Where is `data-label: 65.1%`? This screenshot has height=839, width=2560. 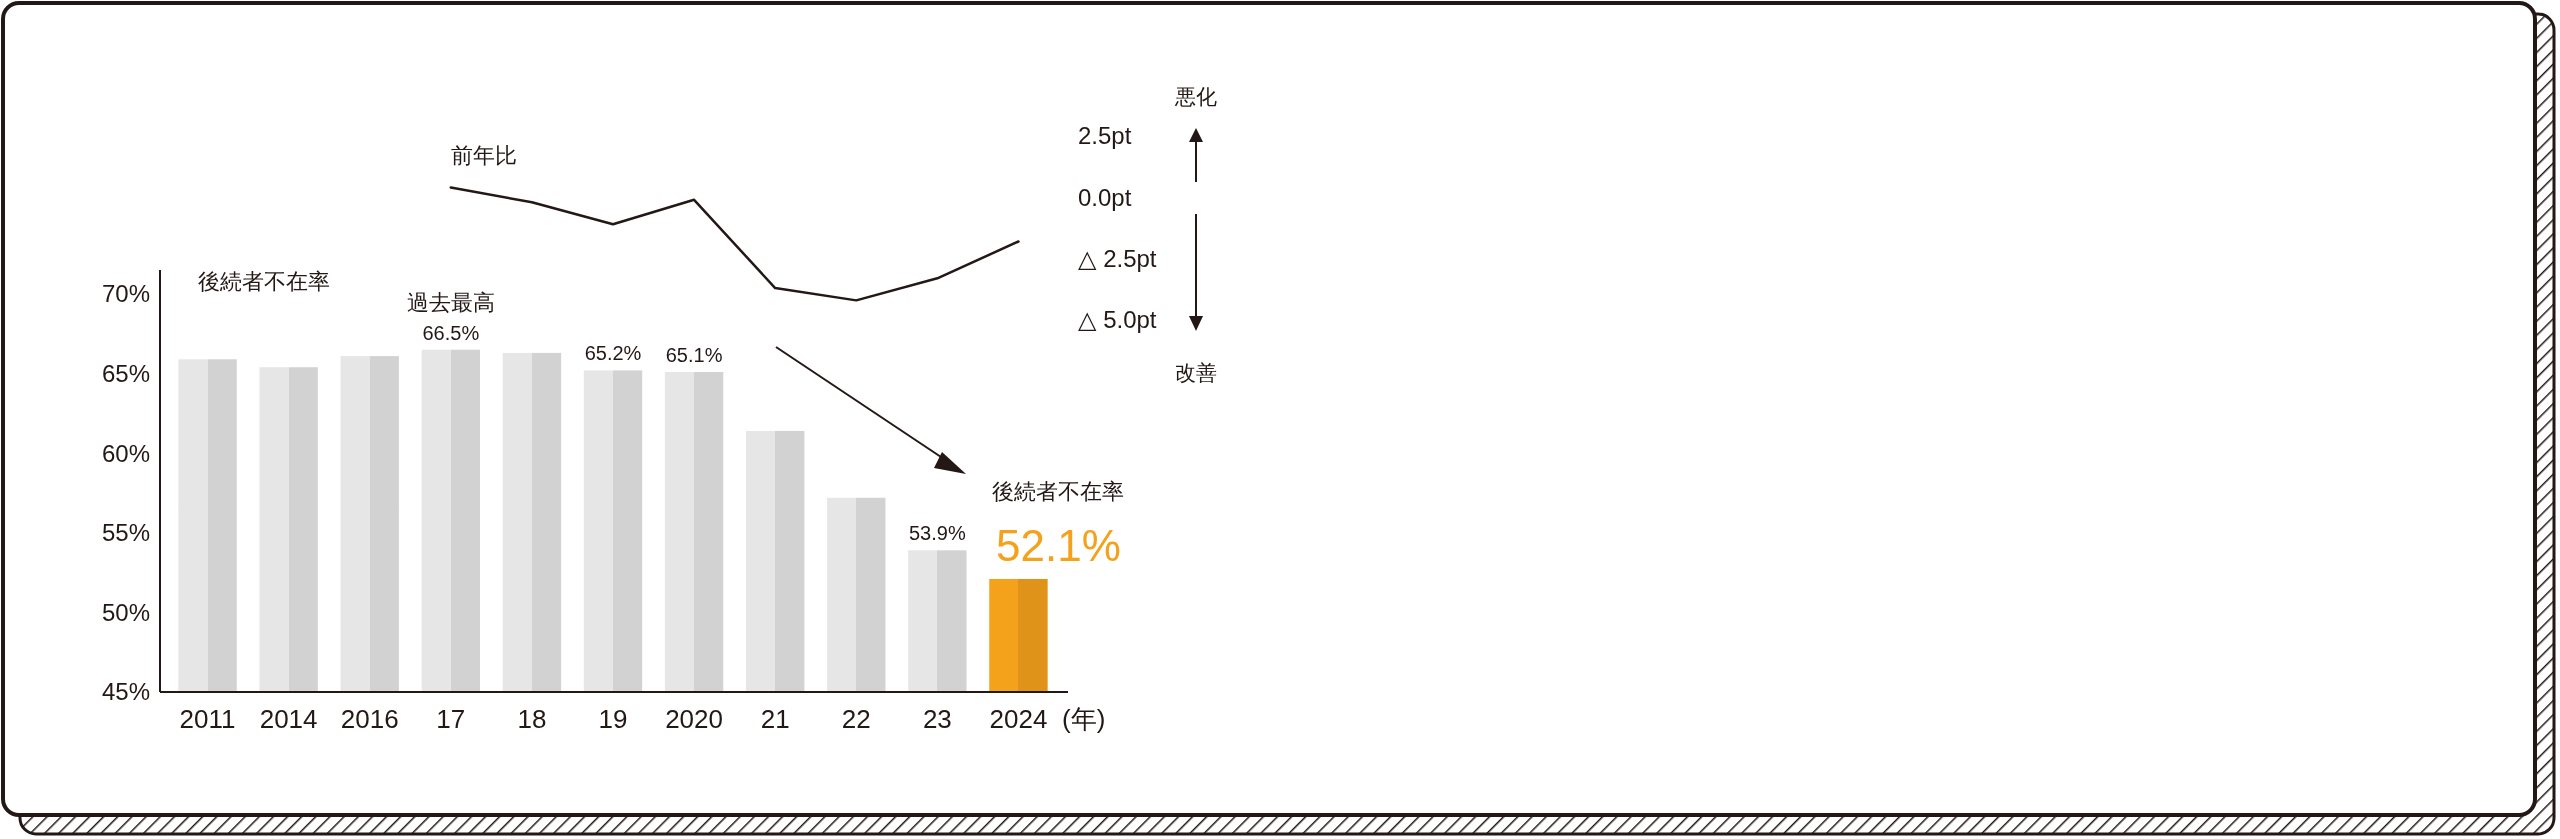
data-label: 65.1% is located at coordinates (694, 355).